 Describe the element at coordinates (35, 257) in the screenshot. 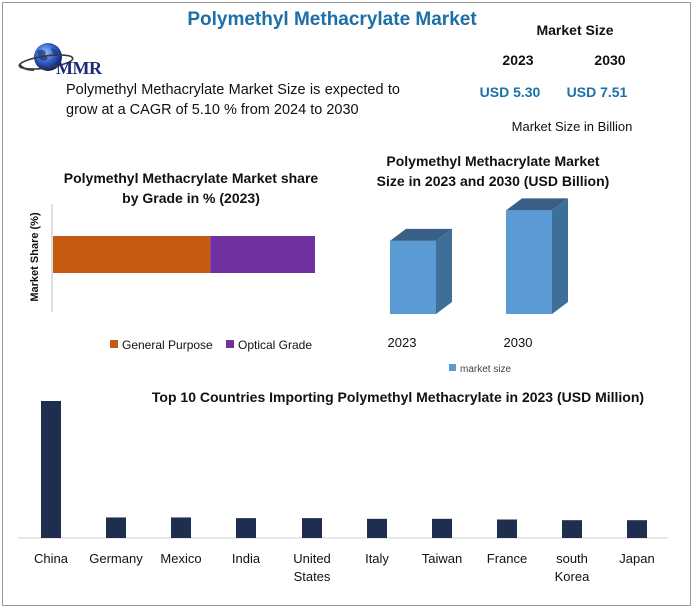

I see `share-chart-ylabel: Market Share (%)` at that location.